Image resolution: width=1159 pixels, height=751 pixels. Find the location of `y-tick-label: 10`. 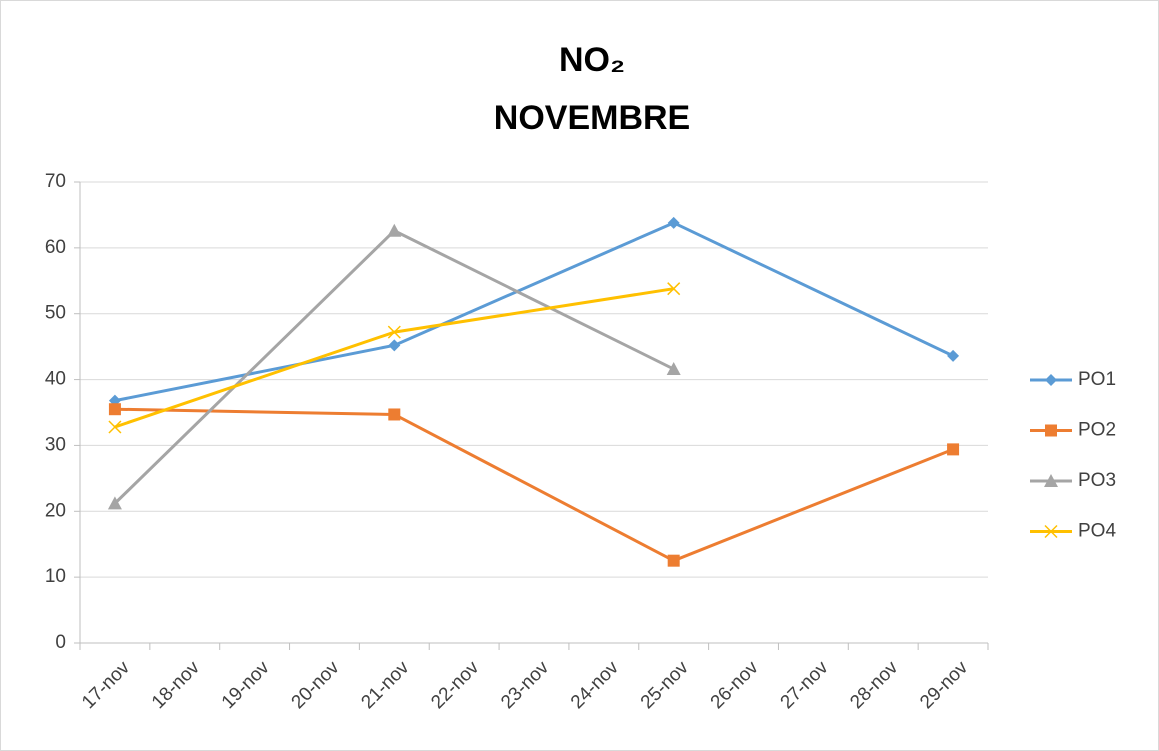

y-tick-label: 10 is located at coordinates (55, 576).